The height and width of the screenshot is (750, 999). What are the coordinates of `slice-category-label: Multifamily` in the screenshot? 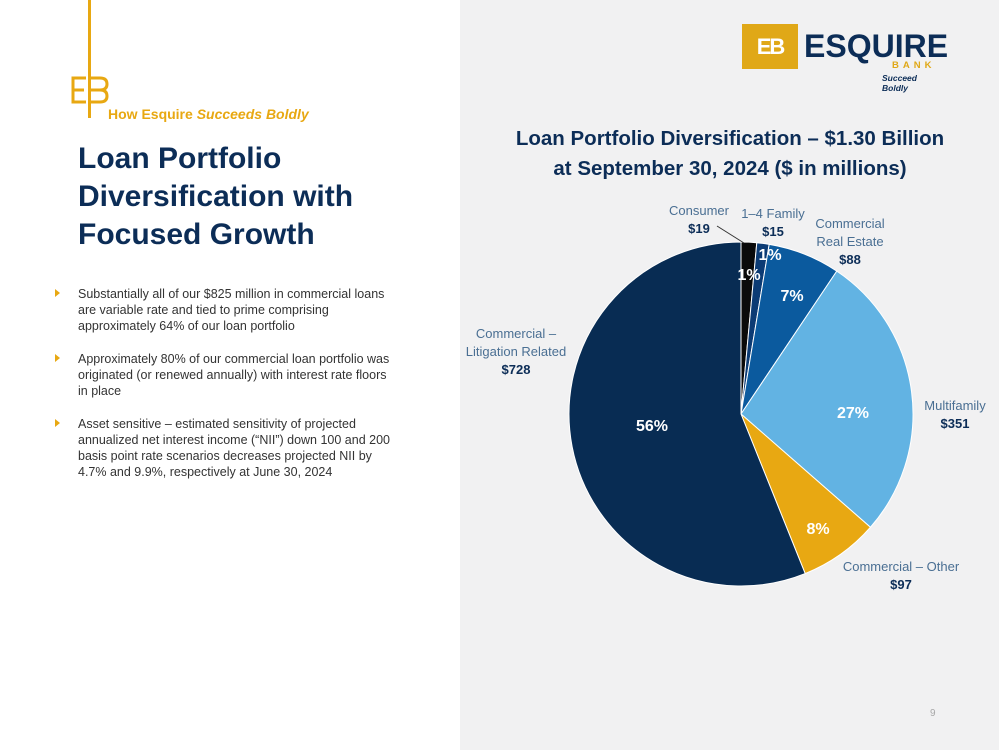 It's located at (955, 405).